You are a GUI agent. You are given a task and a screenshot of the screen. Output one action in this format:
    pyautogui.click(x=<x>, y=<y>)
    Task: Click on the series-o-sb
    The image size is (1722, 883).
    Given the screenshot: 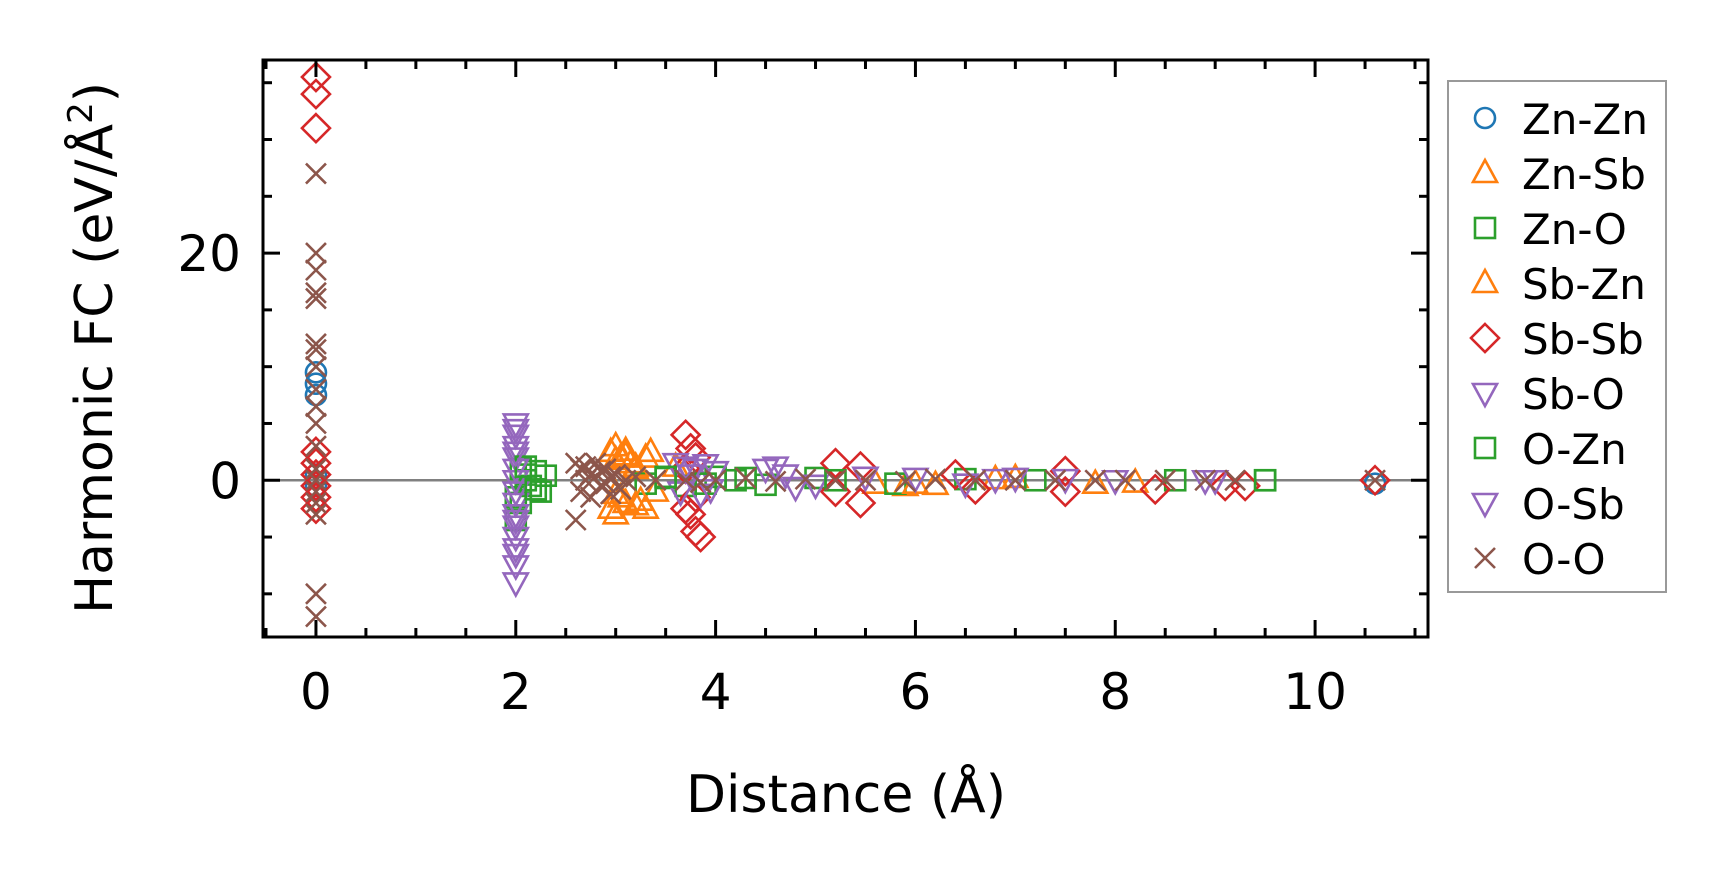 What is the action you would take?
    pyautogui.click(x=860, y=491)
    